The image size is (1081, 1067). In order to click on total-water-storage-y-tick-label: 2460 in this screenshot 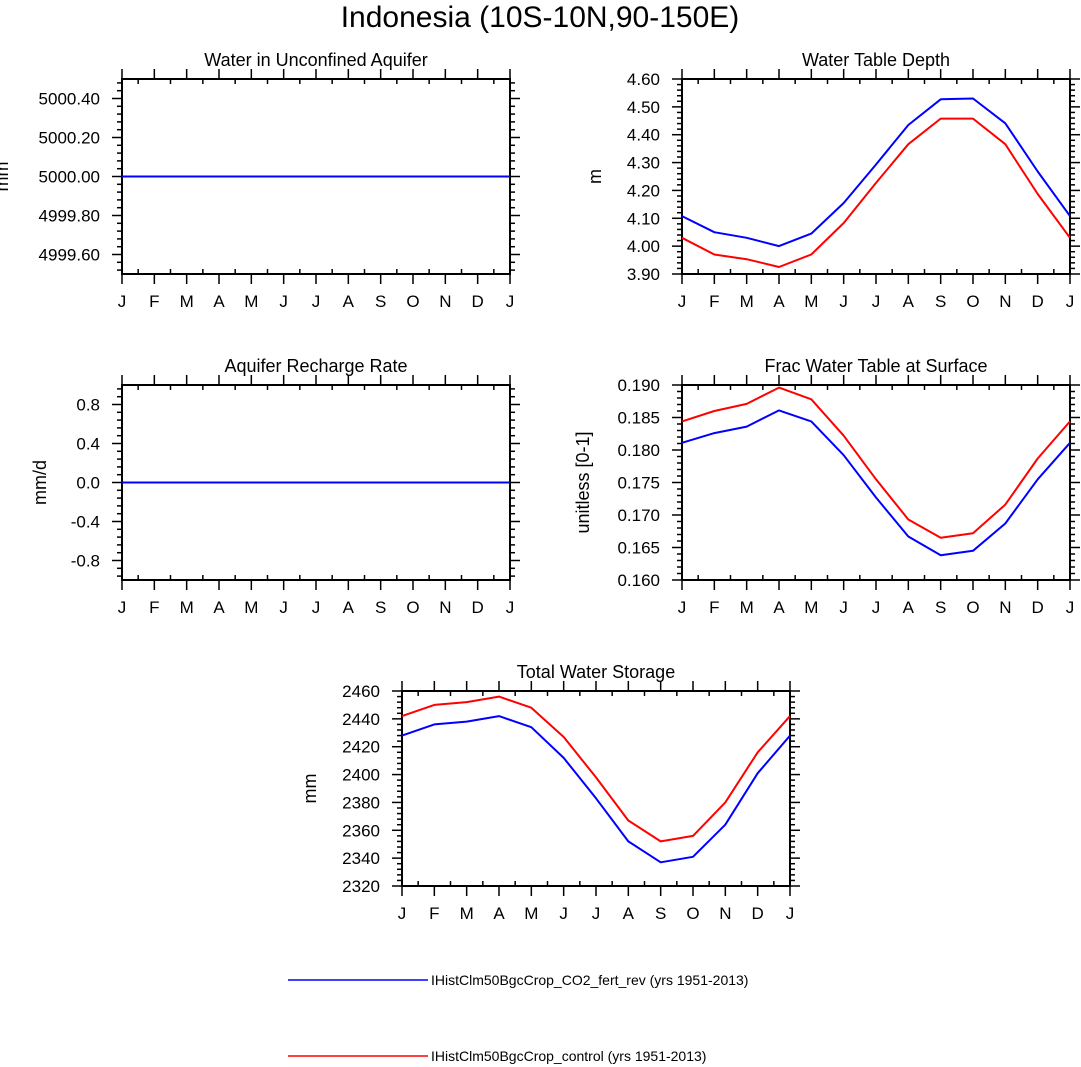, I will do `click(361, 691)`.